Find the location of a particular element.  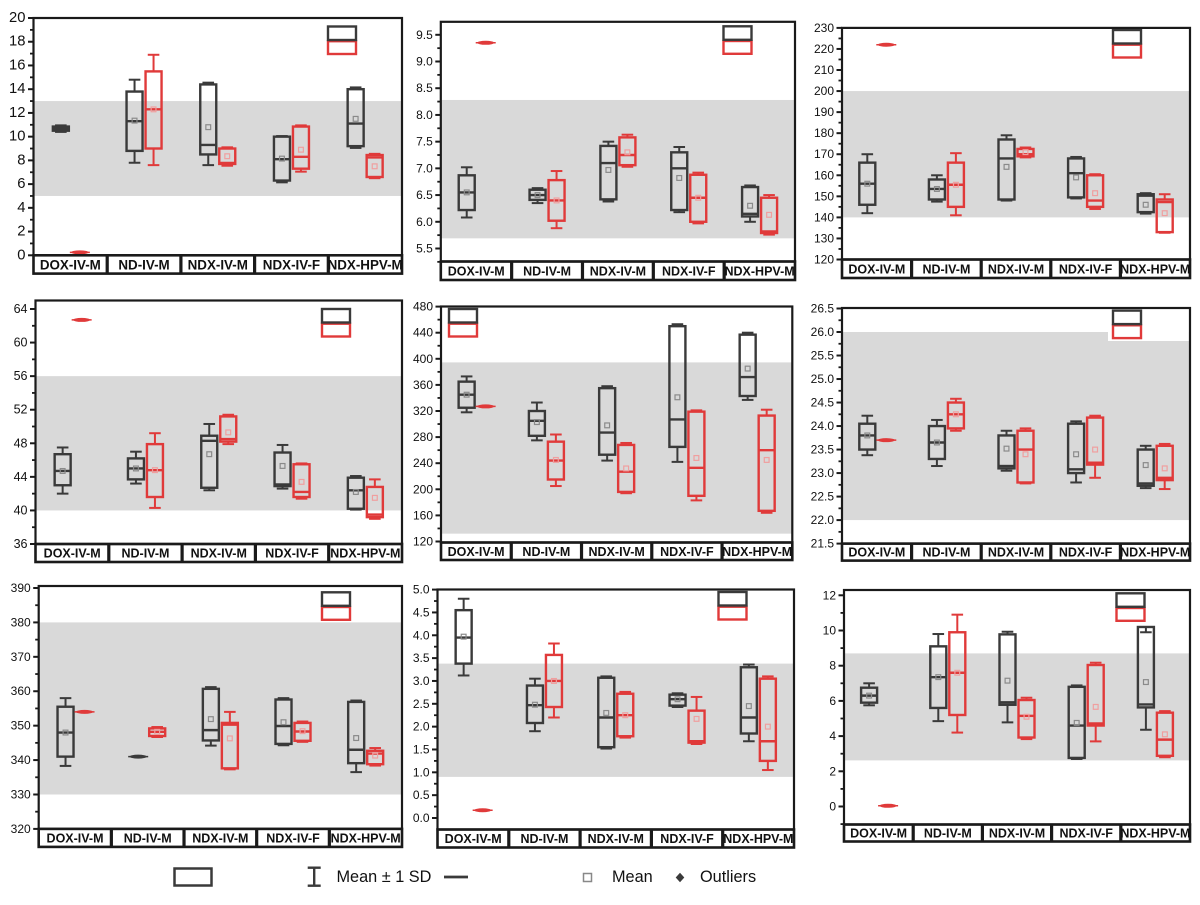

svg-text: 25.5 is located at coordinates (823, 356).